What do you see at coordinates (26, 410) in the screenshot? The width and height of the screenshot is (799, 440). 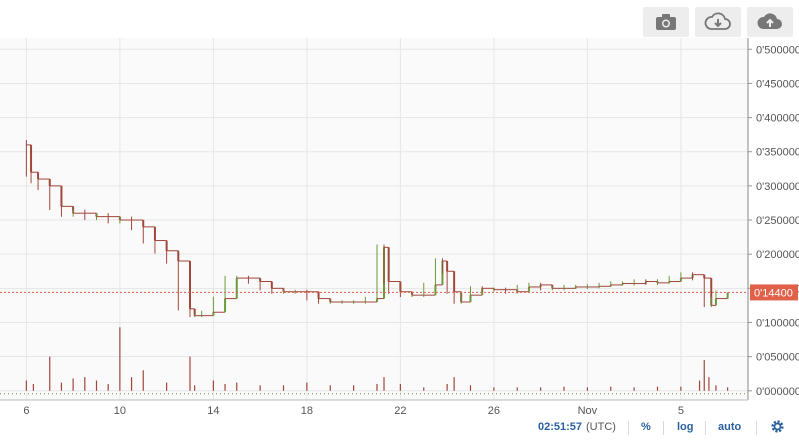 I see `x-tick-label: 6` at bounding box center [26, 410].